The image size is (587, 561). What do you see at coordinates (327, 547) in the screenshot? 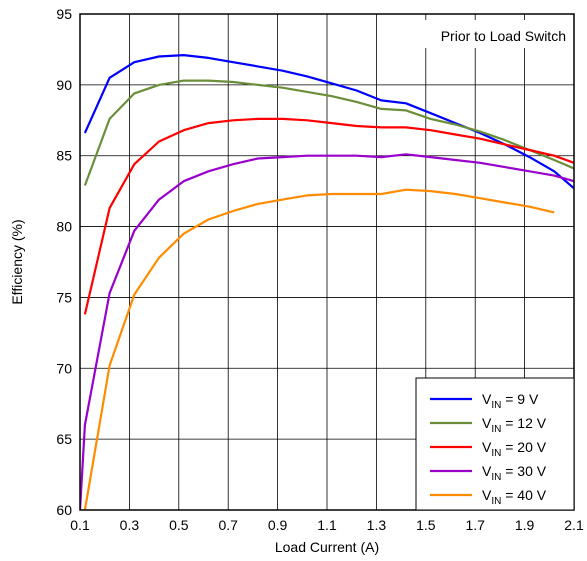
I see `x-axis-label: Load Current (A)` at bounding box center [327, 547].